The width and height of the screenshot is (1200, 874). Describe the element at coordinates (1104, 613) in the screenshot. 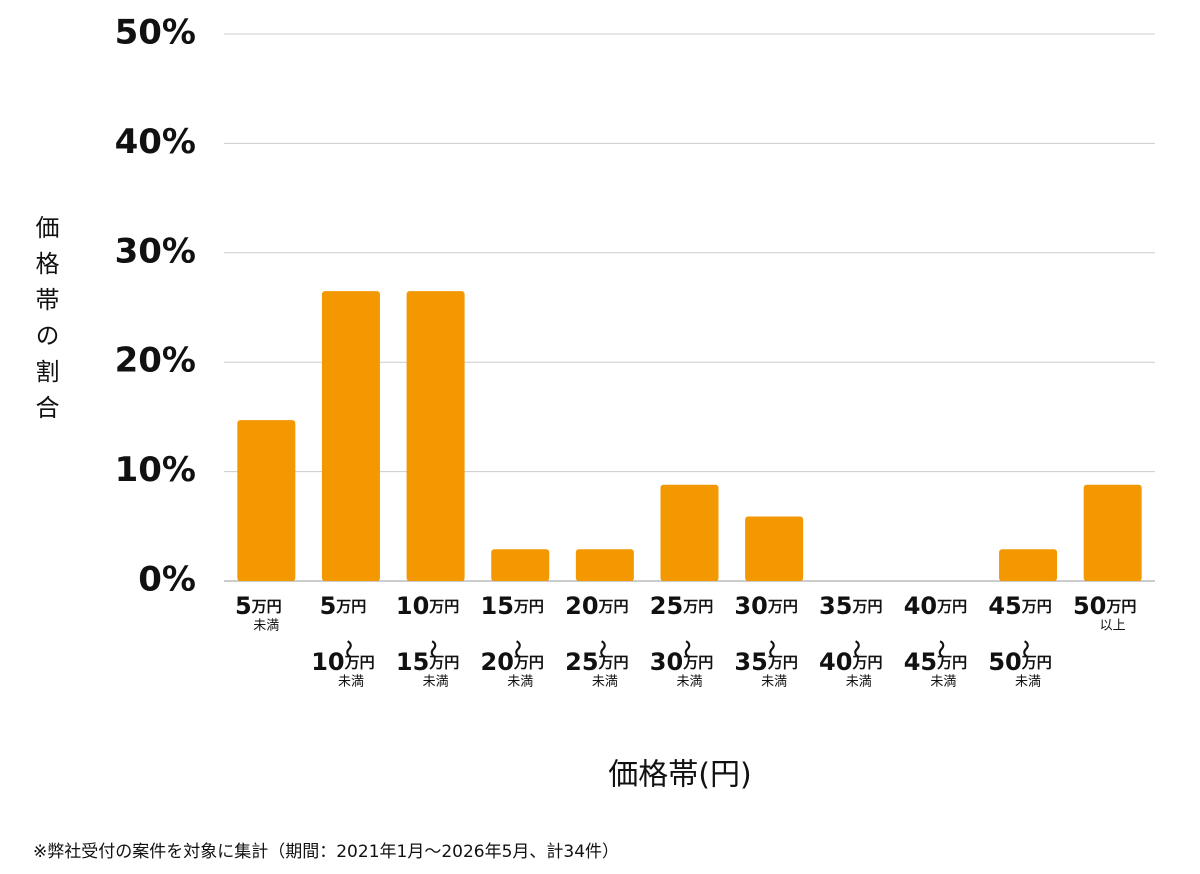

I see `x-tick-label: 50万円以上` at that location.